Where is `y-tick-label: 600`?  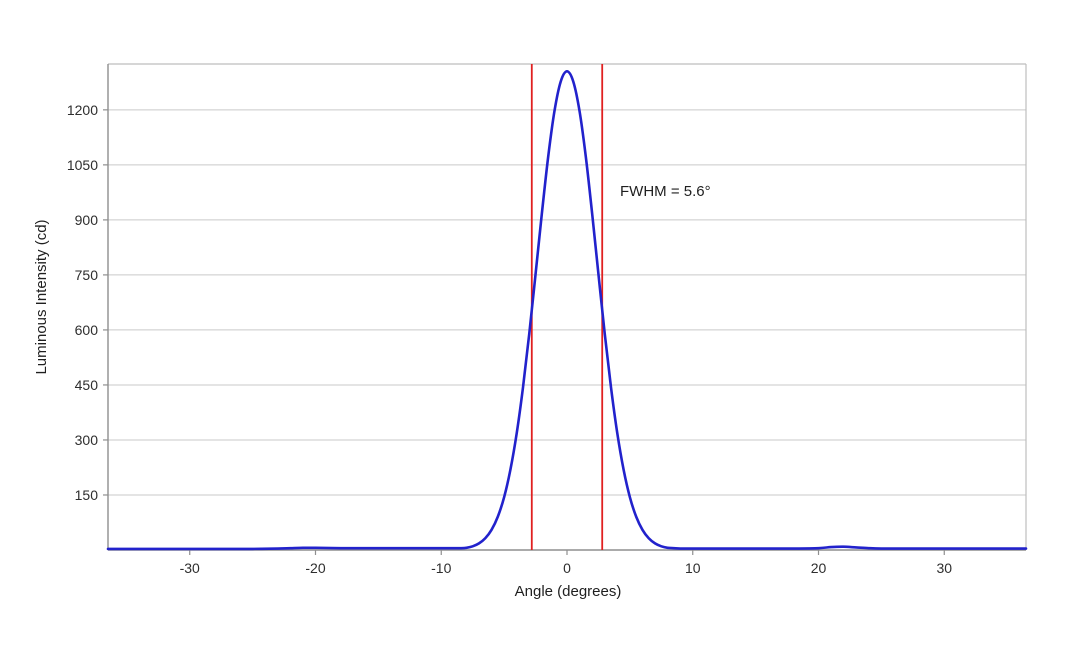 y-tick-label: 600 is located at coordinates (87, 330).